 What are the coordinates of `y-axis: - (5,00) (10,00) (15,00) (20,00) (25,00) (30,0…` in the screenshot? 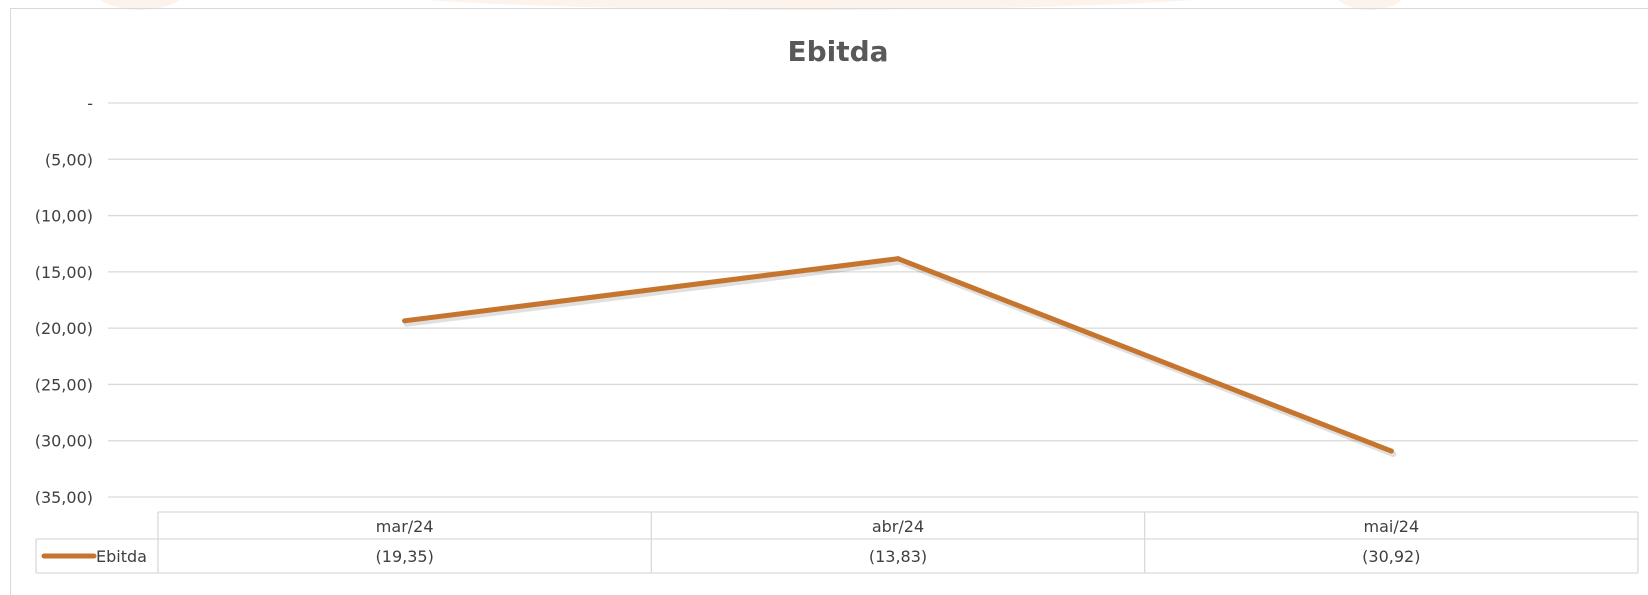 It's located at (64, 300).